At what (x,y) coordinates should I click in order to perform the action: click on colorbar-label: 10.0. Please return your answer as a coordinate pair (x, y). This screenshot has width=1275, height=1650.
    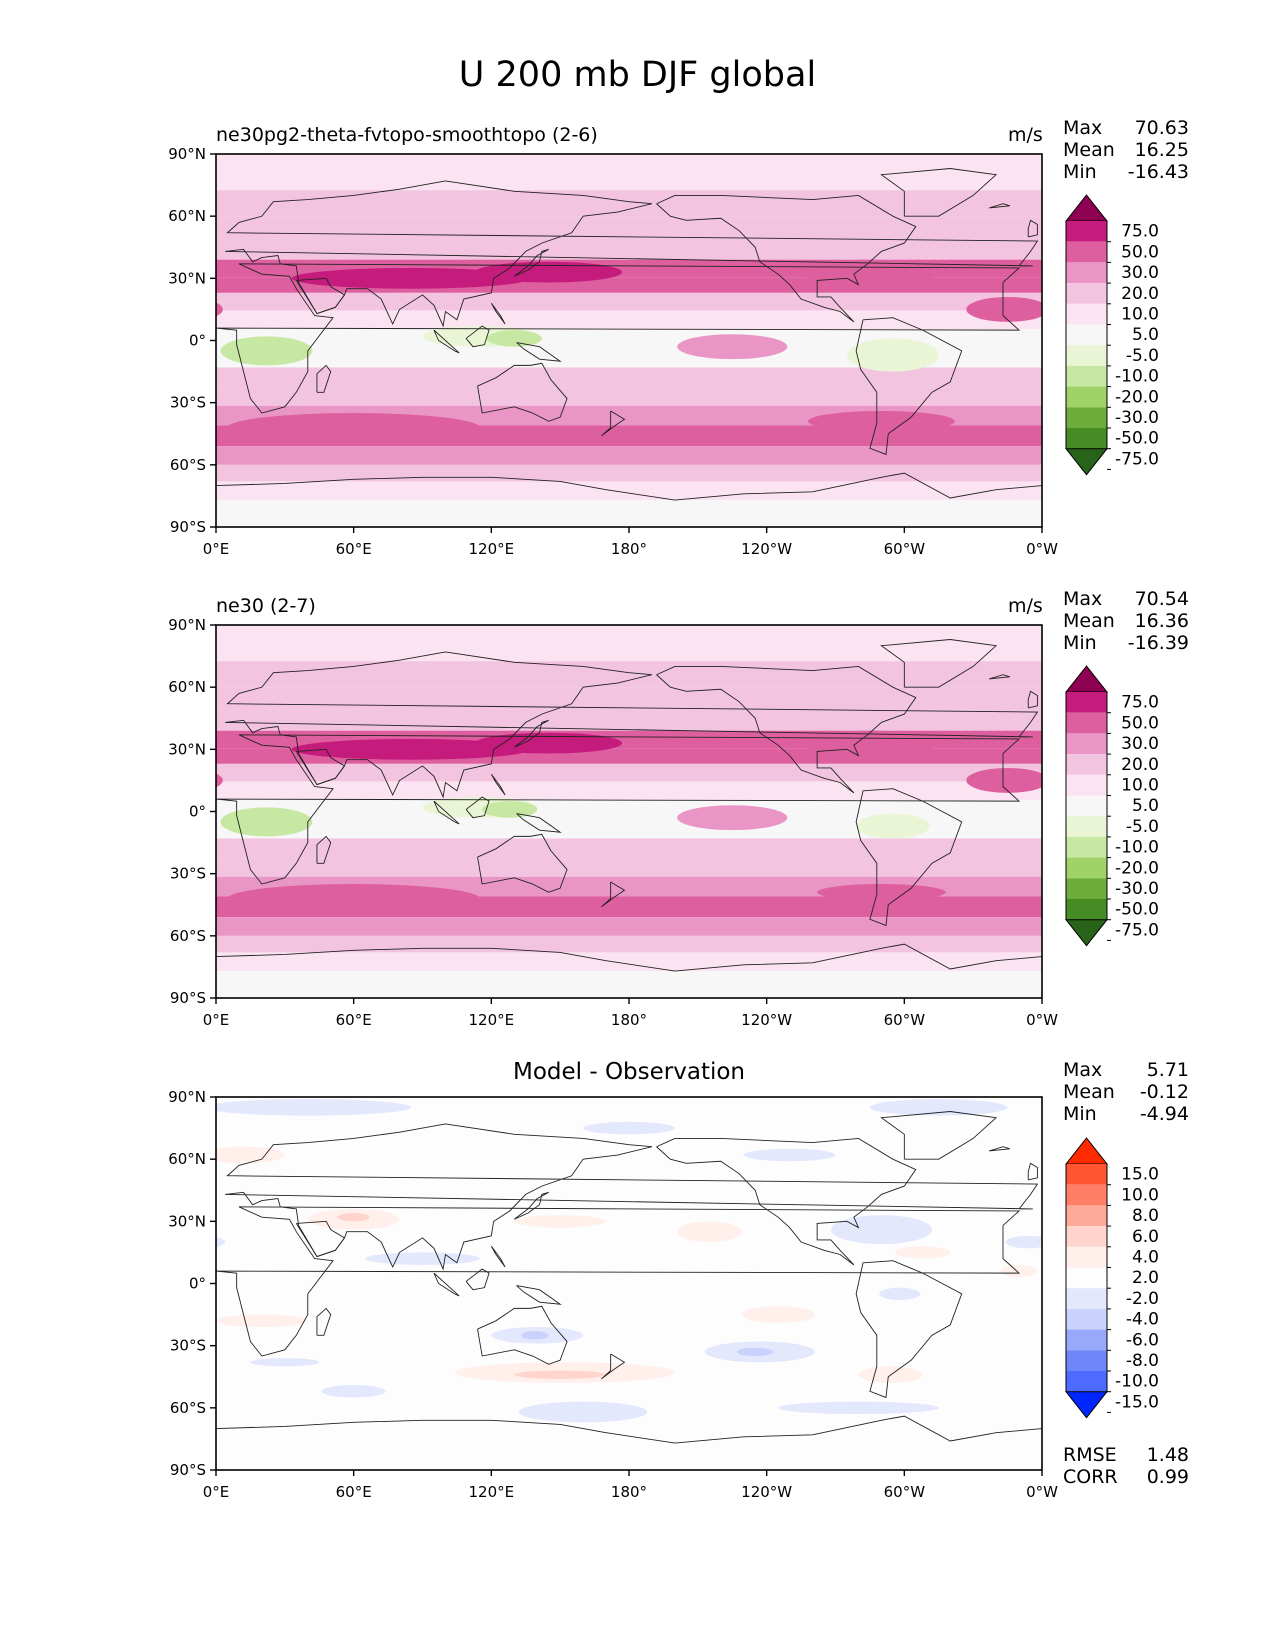
    Looking at the image, I should click on (1140, 1195).